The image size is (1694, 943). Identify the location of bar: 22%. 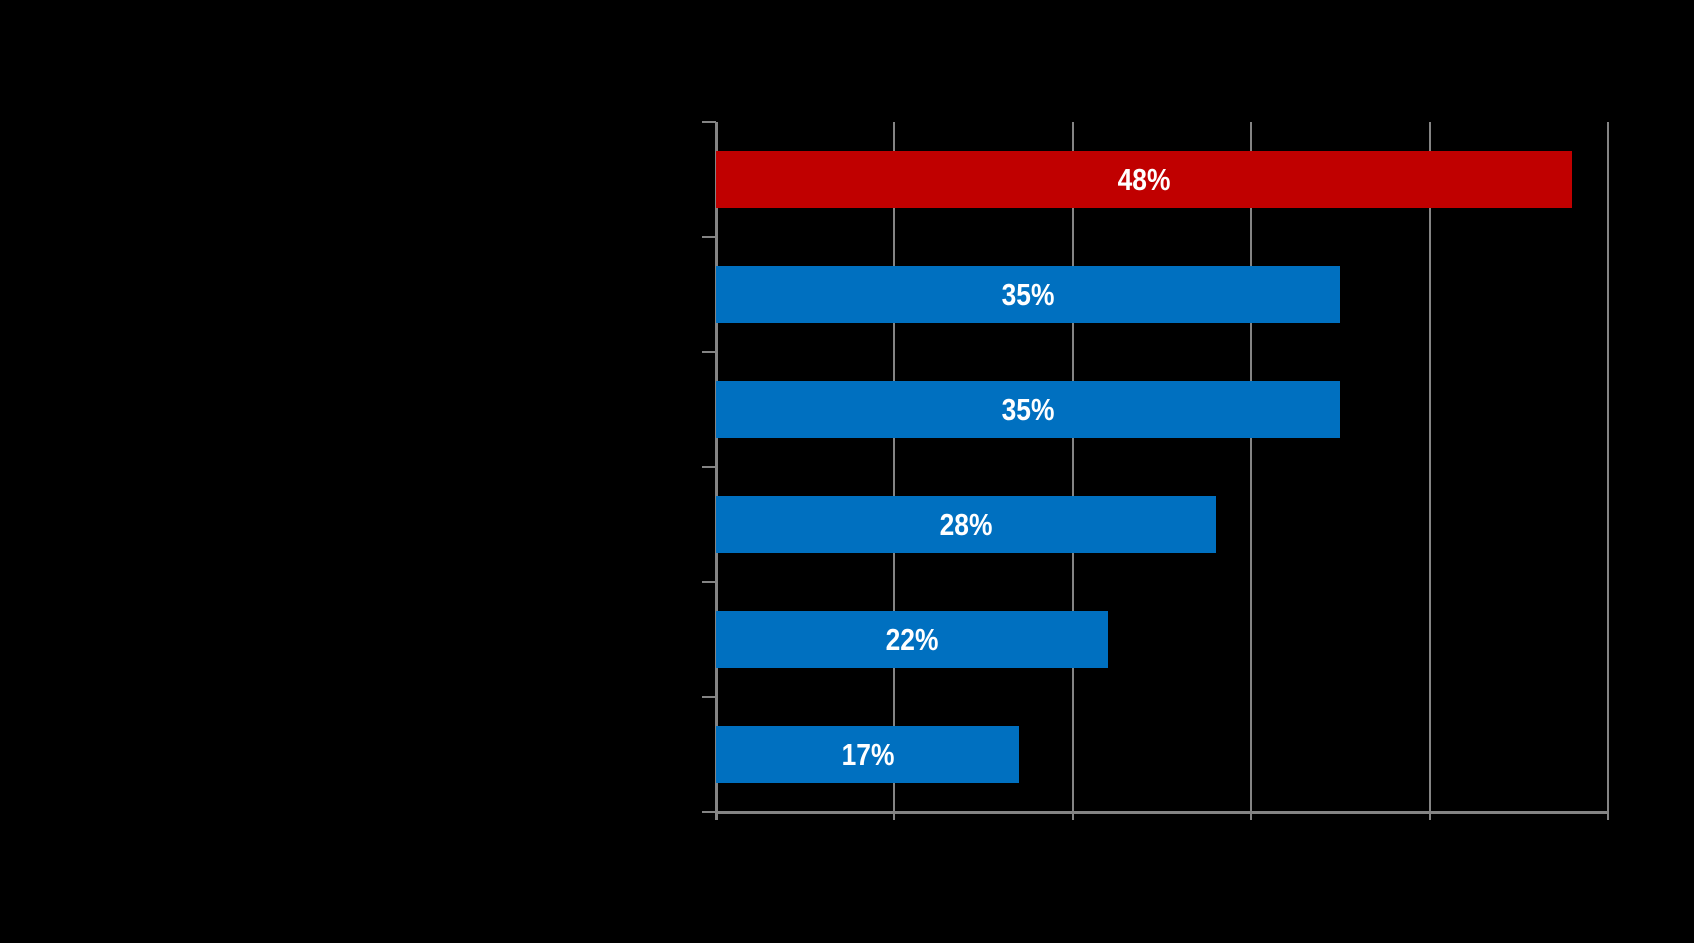
(912, 639).